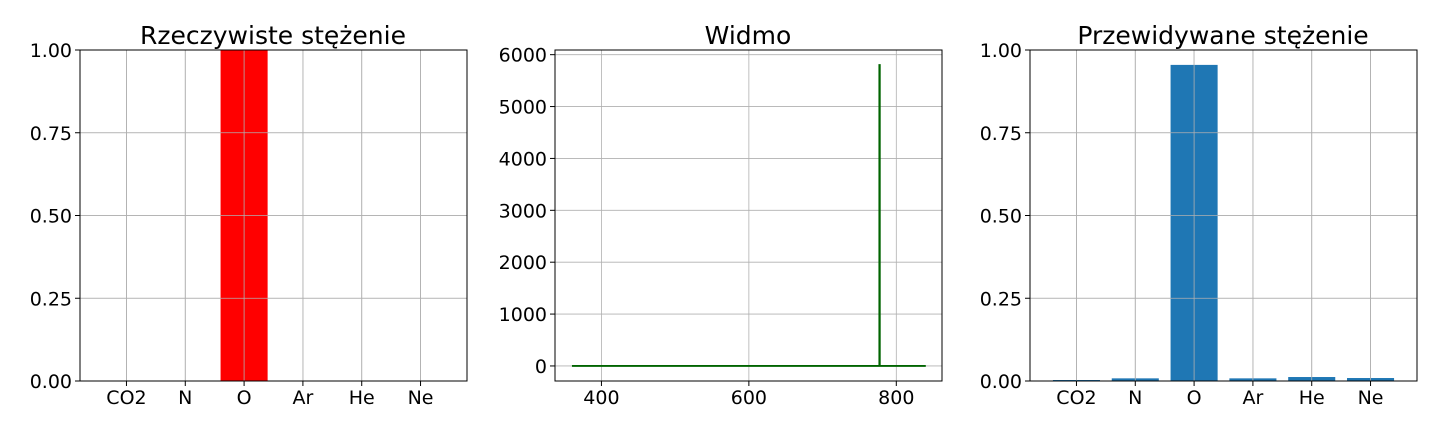  Describe the element at coordinates (273, 35) in the screenshot. I see `chart-title: Rzeczywiste stężenie` at that location.